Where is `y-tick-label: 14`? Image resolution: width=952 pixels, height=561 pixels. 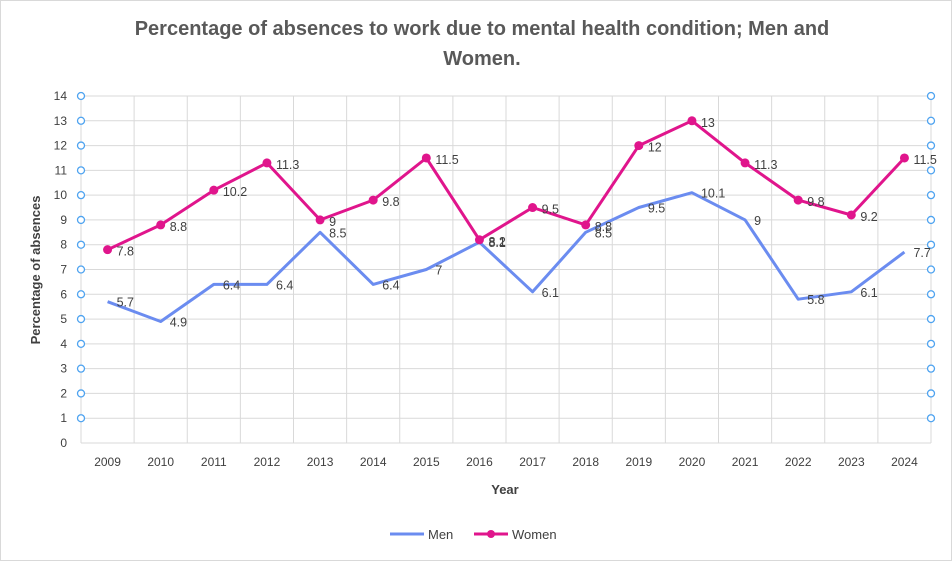 y-tick-label: 14 is located at coordinates (61, 96).